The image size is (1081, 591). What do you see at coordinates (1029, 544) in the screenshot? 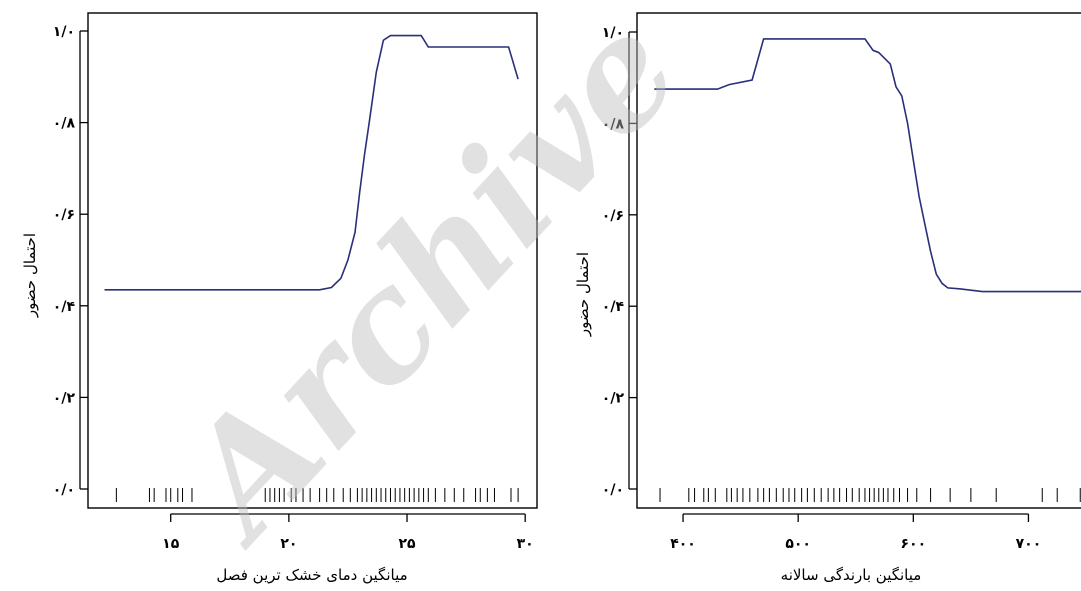
I see `x-tick-label: ۷۰۰` at bounding box center [1029, 544].